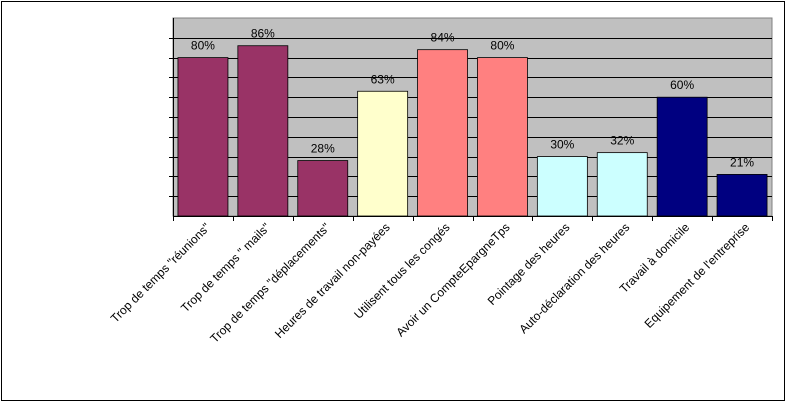 Image resolution: width=788 pixels, height=405 pixels. What do you see at coordinates (682, 85) in the screenshot?
I see `data-label: 60%` at bounding box center [682, 85].